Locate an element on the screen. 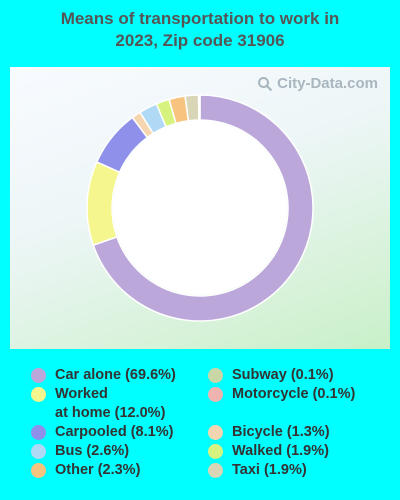  legend-item-8: Other (2.3%) is located at coordinates (85, 470).